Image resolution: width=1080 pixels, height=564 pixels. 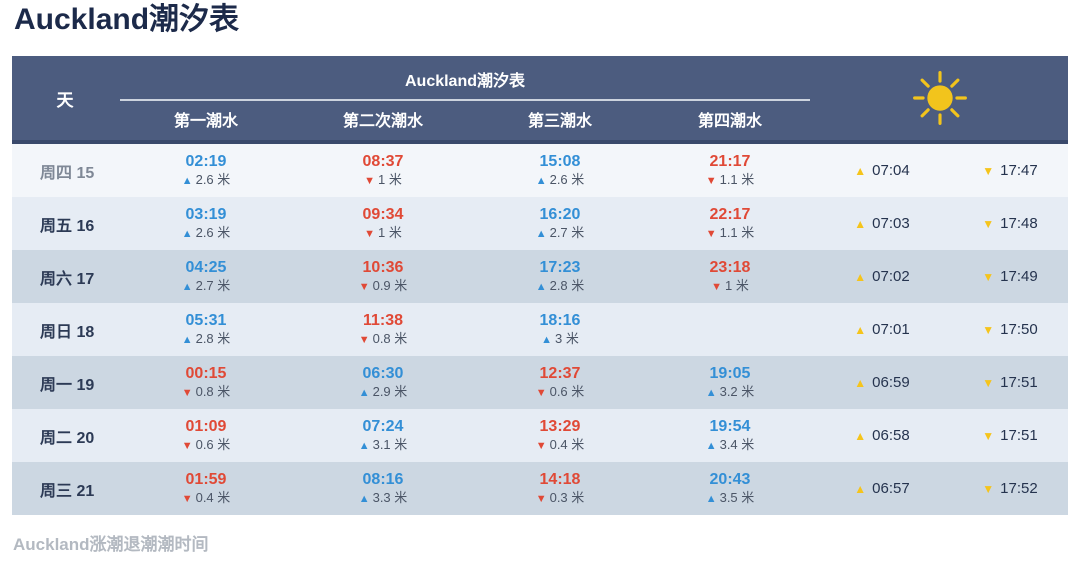 I want to click on tide-height: 0.9 米, so click(x=390, y=285).